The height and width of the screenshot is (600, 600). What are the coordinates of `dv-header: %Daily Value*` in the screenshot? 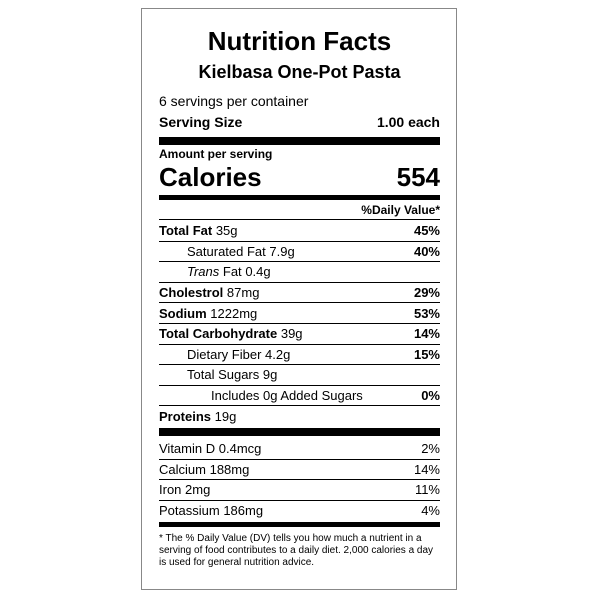 It's located at (299, 211).